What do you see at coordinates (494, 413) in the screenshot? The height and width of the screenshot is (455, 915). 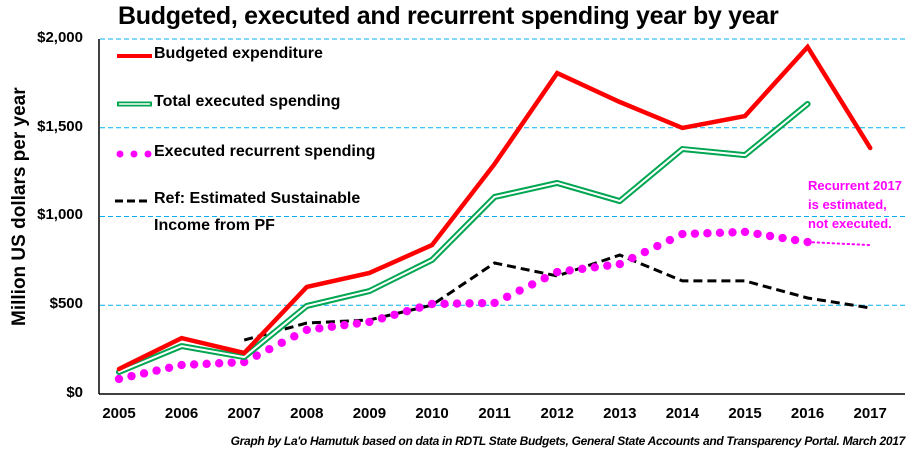 I see `x-tick-label: 2011` at bounding box center [494, 413].